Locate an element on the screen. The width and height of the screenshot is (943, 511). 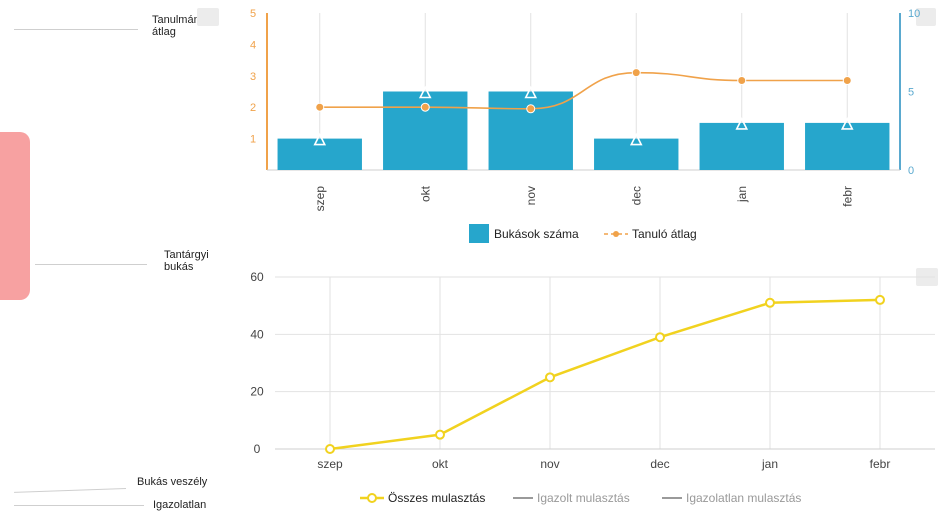
right-axis-tick-label: 0 is located at coordinates (911, 171).